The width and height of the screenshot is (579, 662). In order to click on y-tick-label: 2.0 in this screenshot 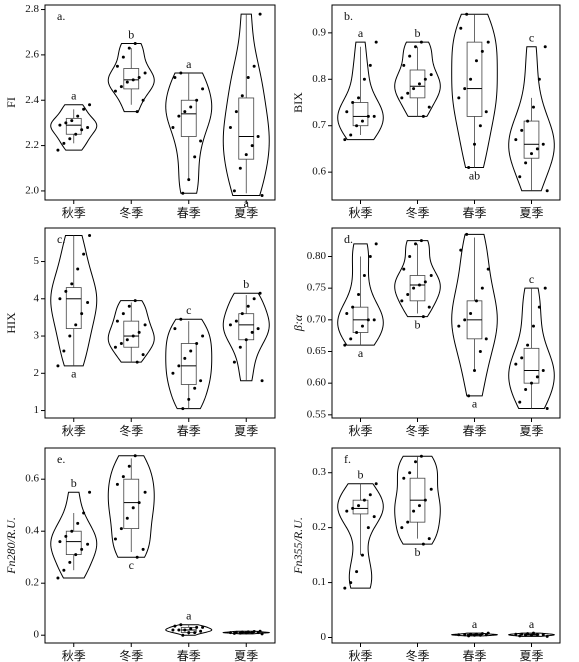, I will do `click(32, 190)`.